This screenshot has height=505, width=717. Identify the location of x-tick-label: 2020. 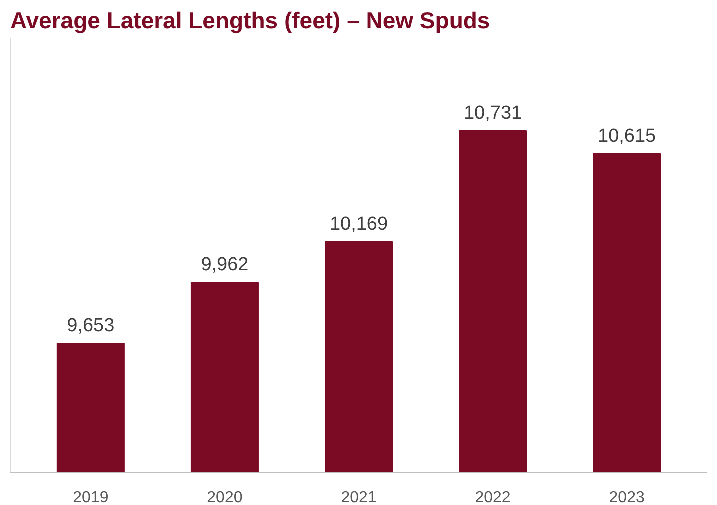
(225, 497).